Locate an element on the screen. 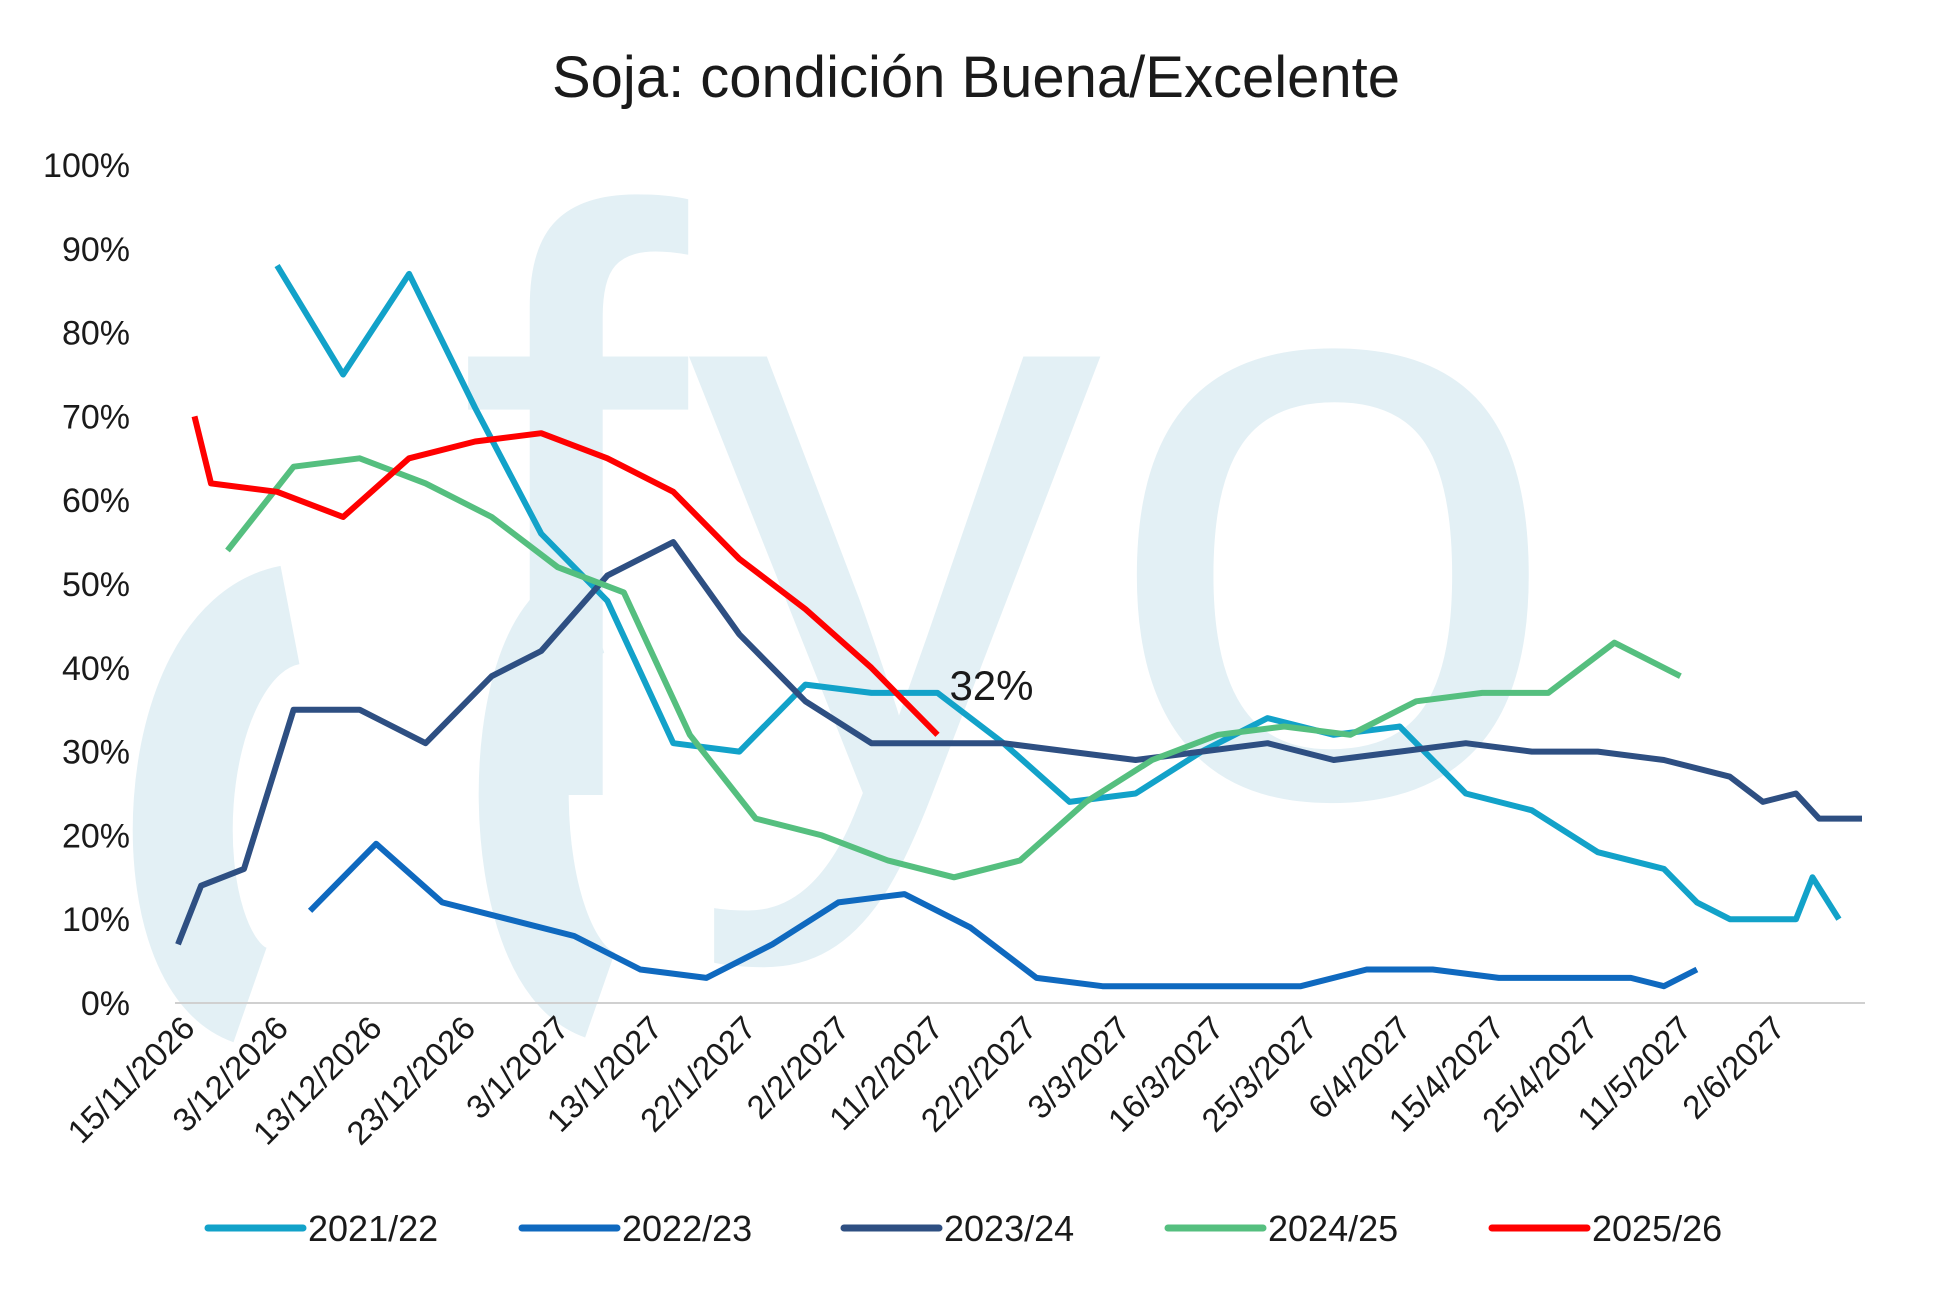  y-tick-label: 30% is located at coordinates (96, 753).